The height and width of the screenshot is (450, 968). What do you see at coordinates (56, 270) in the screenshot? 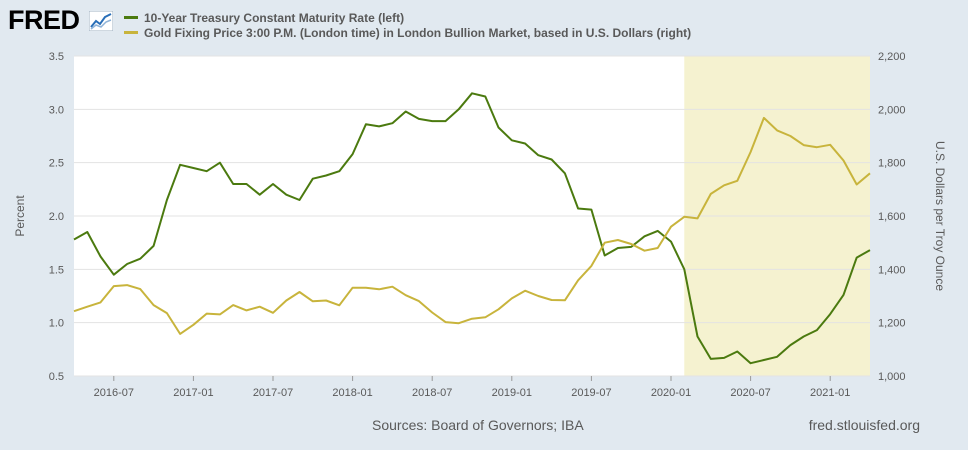
I see `y-tick-label-left: 1.5` at bounding box center [56, 270].